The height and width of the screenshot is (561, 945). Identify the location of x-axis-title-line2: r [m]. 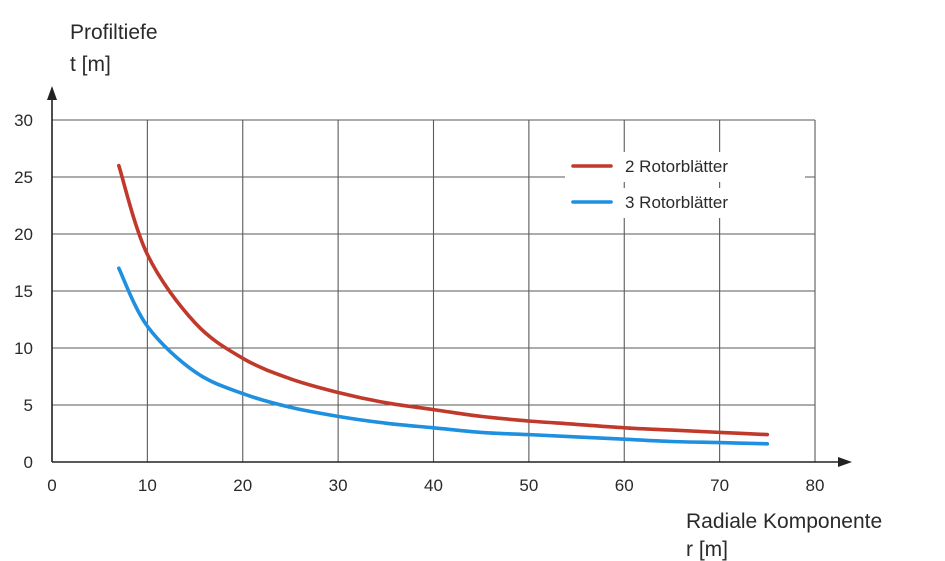
(707, 549).